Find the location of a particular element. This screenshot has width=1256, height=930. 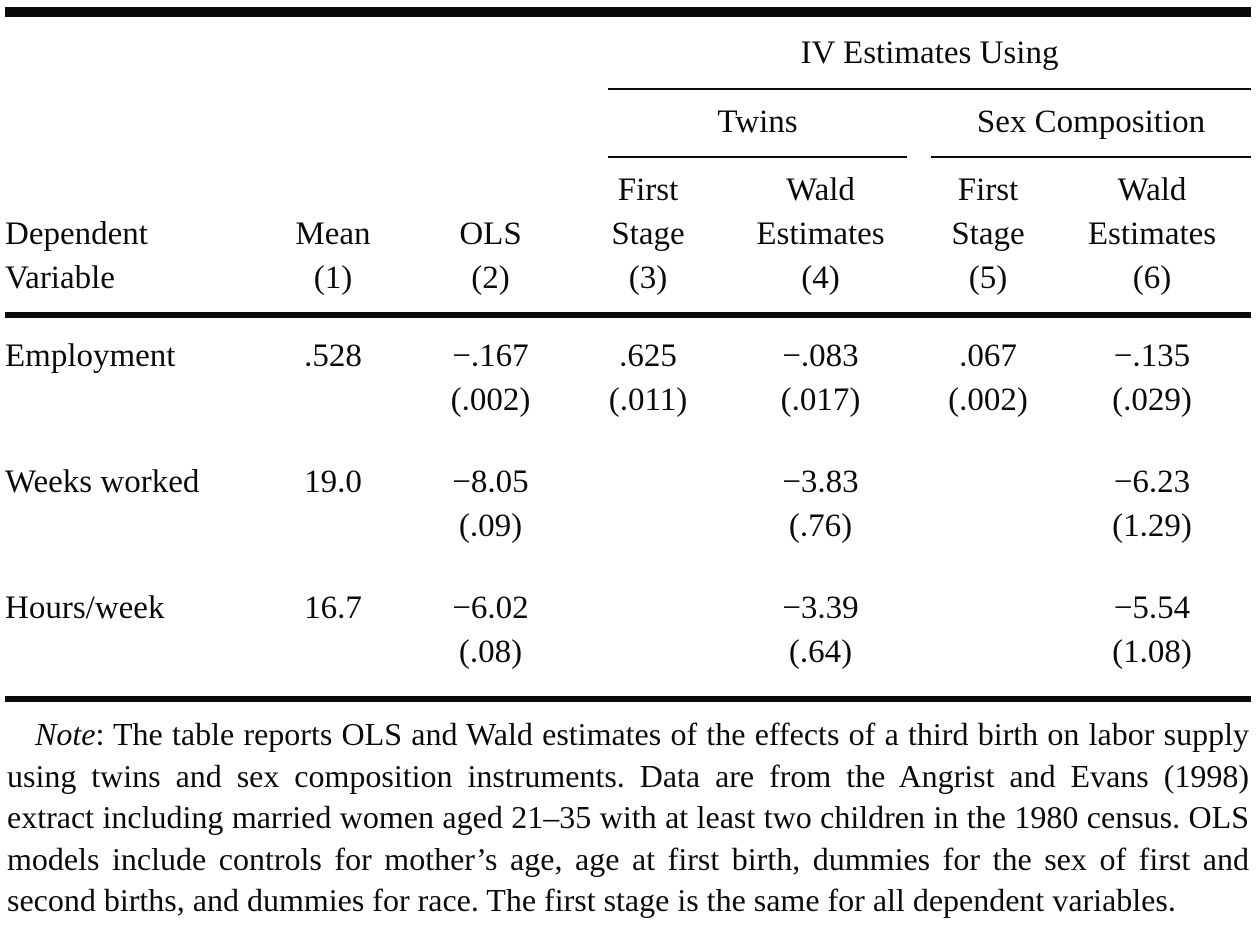

iv-estimates-group-label: IV Estimates Using is located at coordinates (930, 53).